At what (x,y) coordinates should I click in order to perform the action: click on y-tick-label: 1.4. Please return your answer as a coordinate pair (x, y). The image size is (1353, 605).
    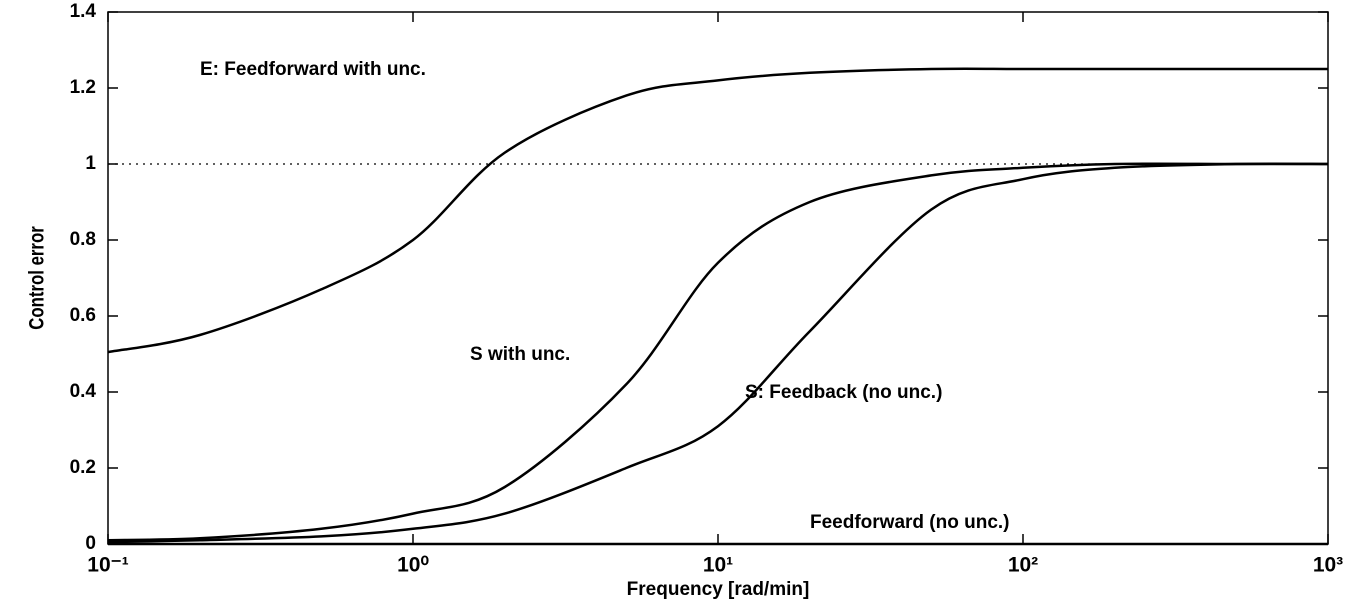
    Looking at the image, I should click on (83, 11).